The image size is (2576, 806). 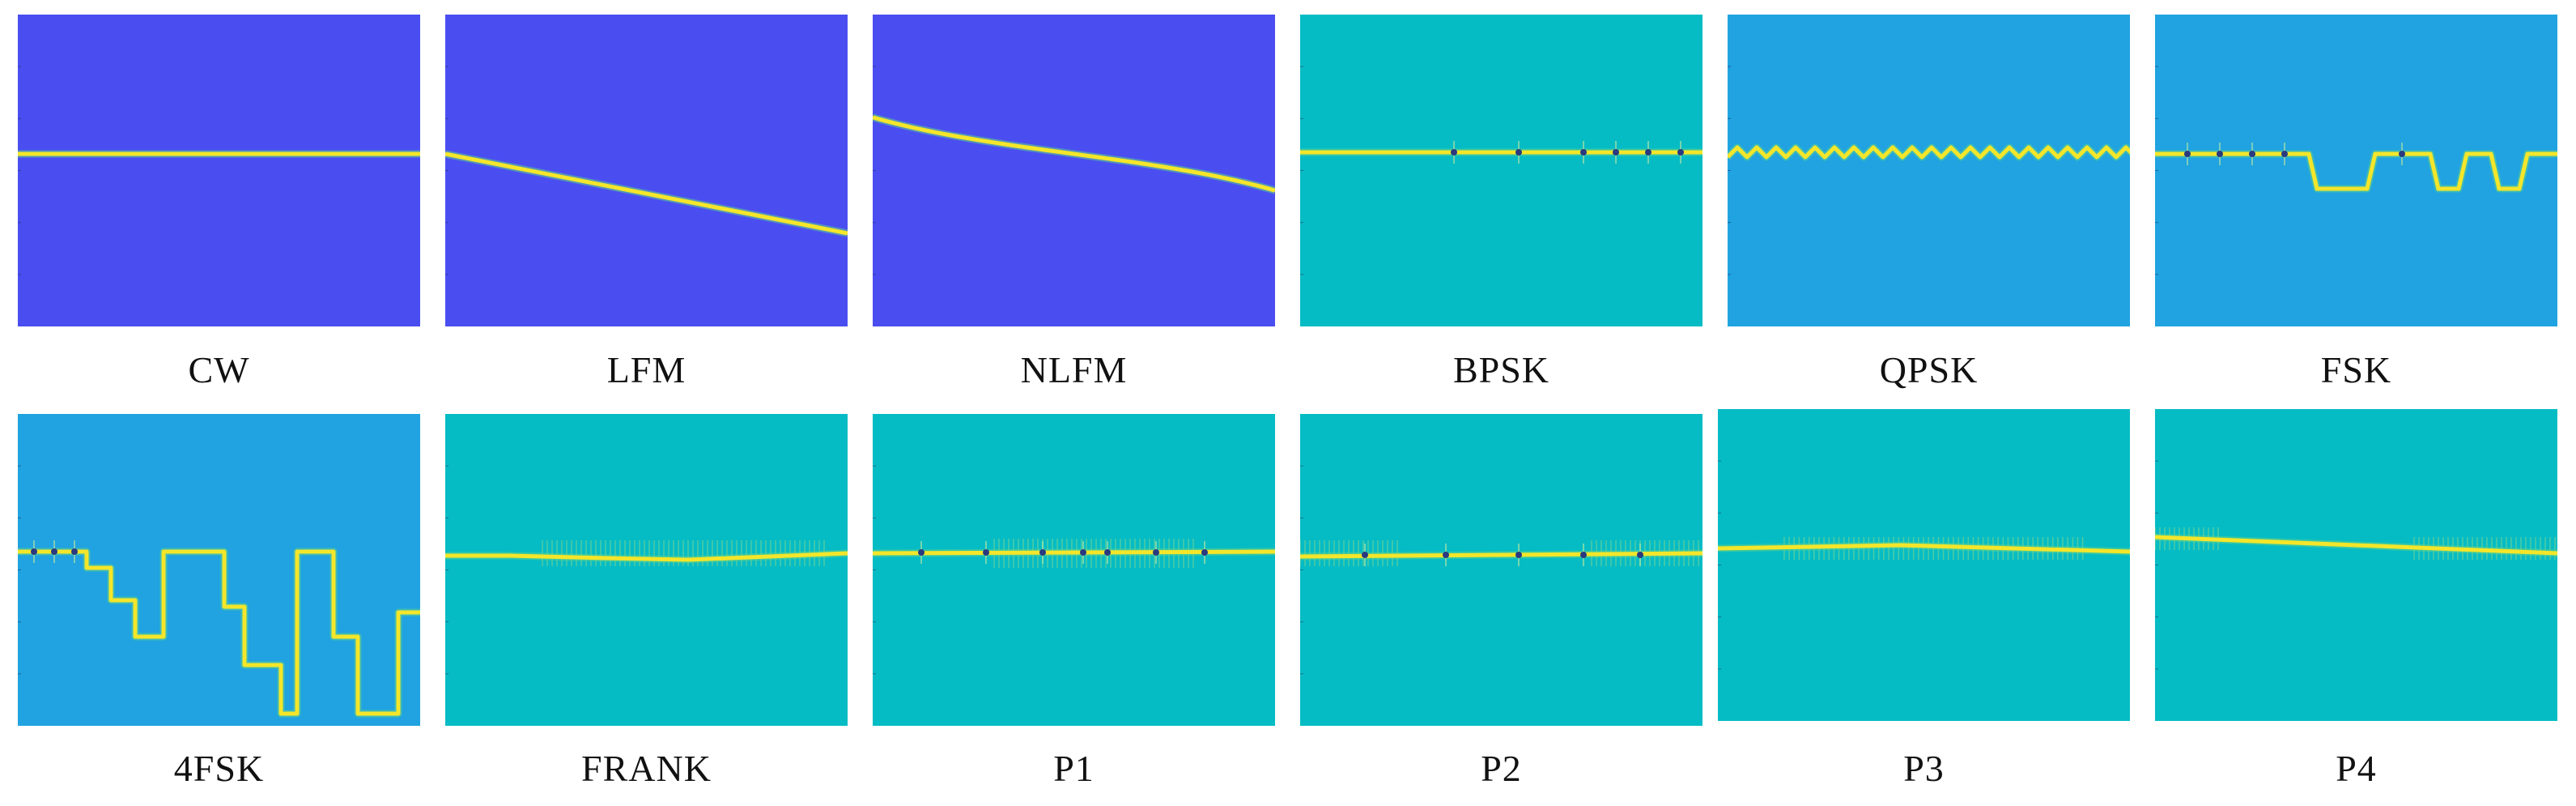 What do you see at coordinates (1929, 369) in the screenshot?
I see `label-qpsk: QPSK` at bounding box center [1929, 369].